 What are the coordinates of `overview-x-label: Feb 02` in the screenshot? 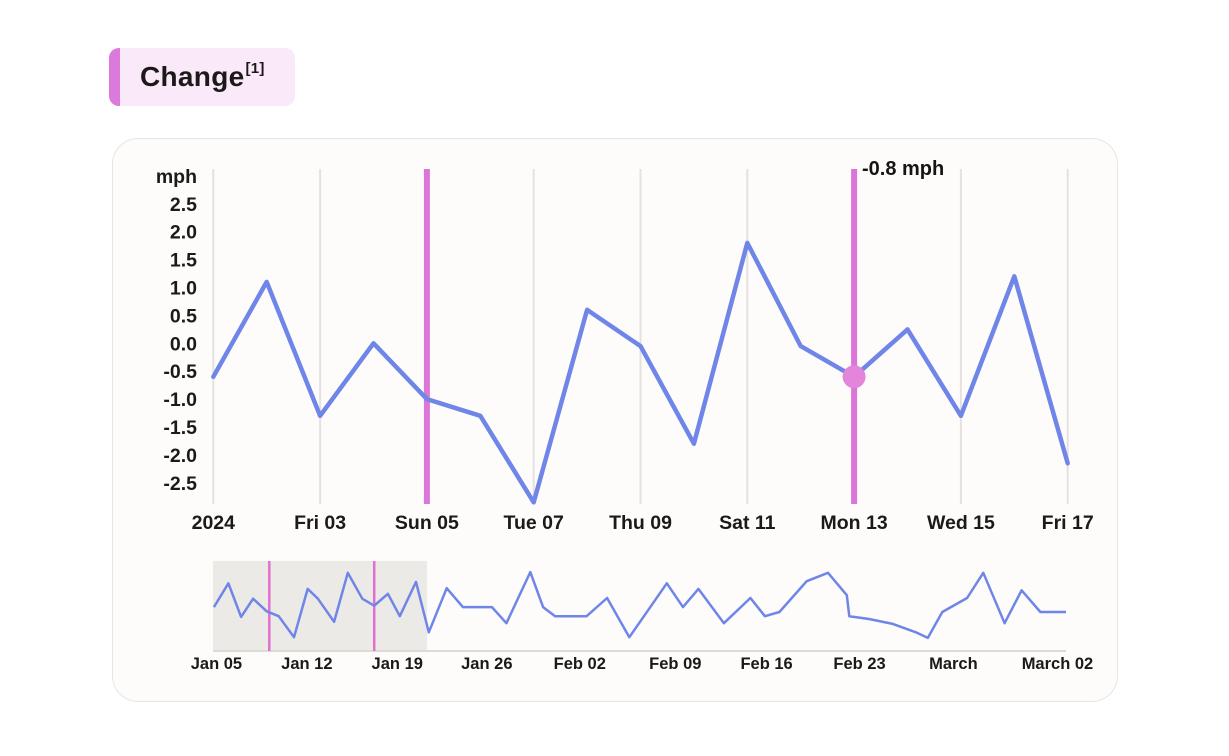 It's located at (580, 664).